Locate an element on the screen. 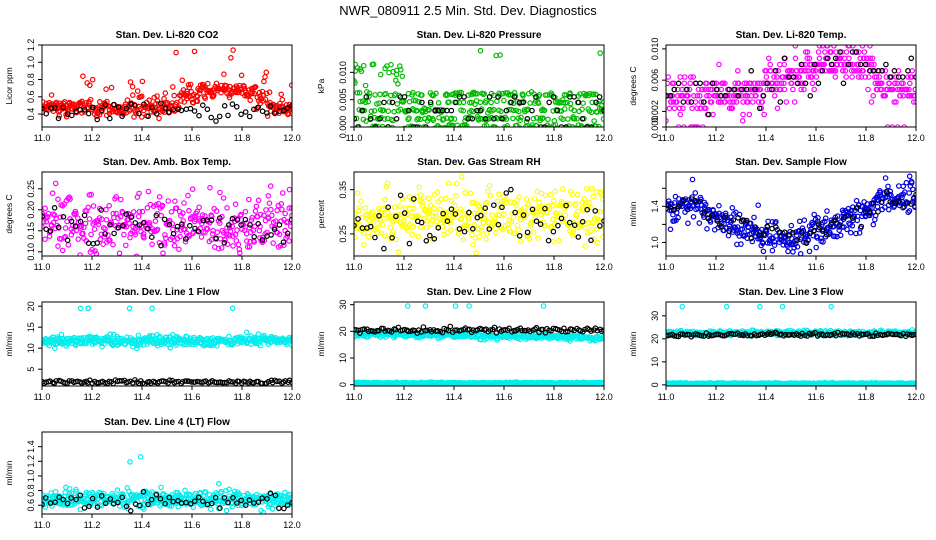 Image resolution: width=936 pixels, height=540 pixels. series-cyan is located at coordinates (167, 328).